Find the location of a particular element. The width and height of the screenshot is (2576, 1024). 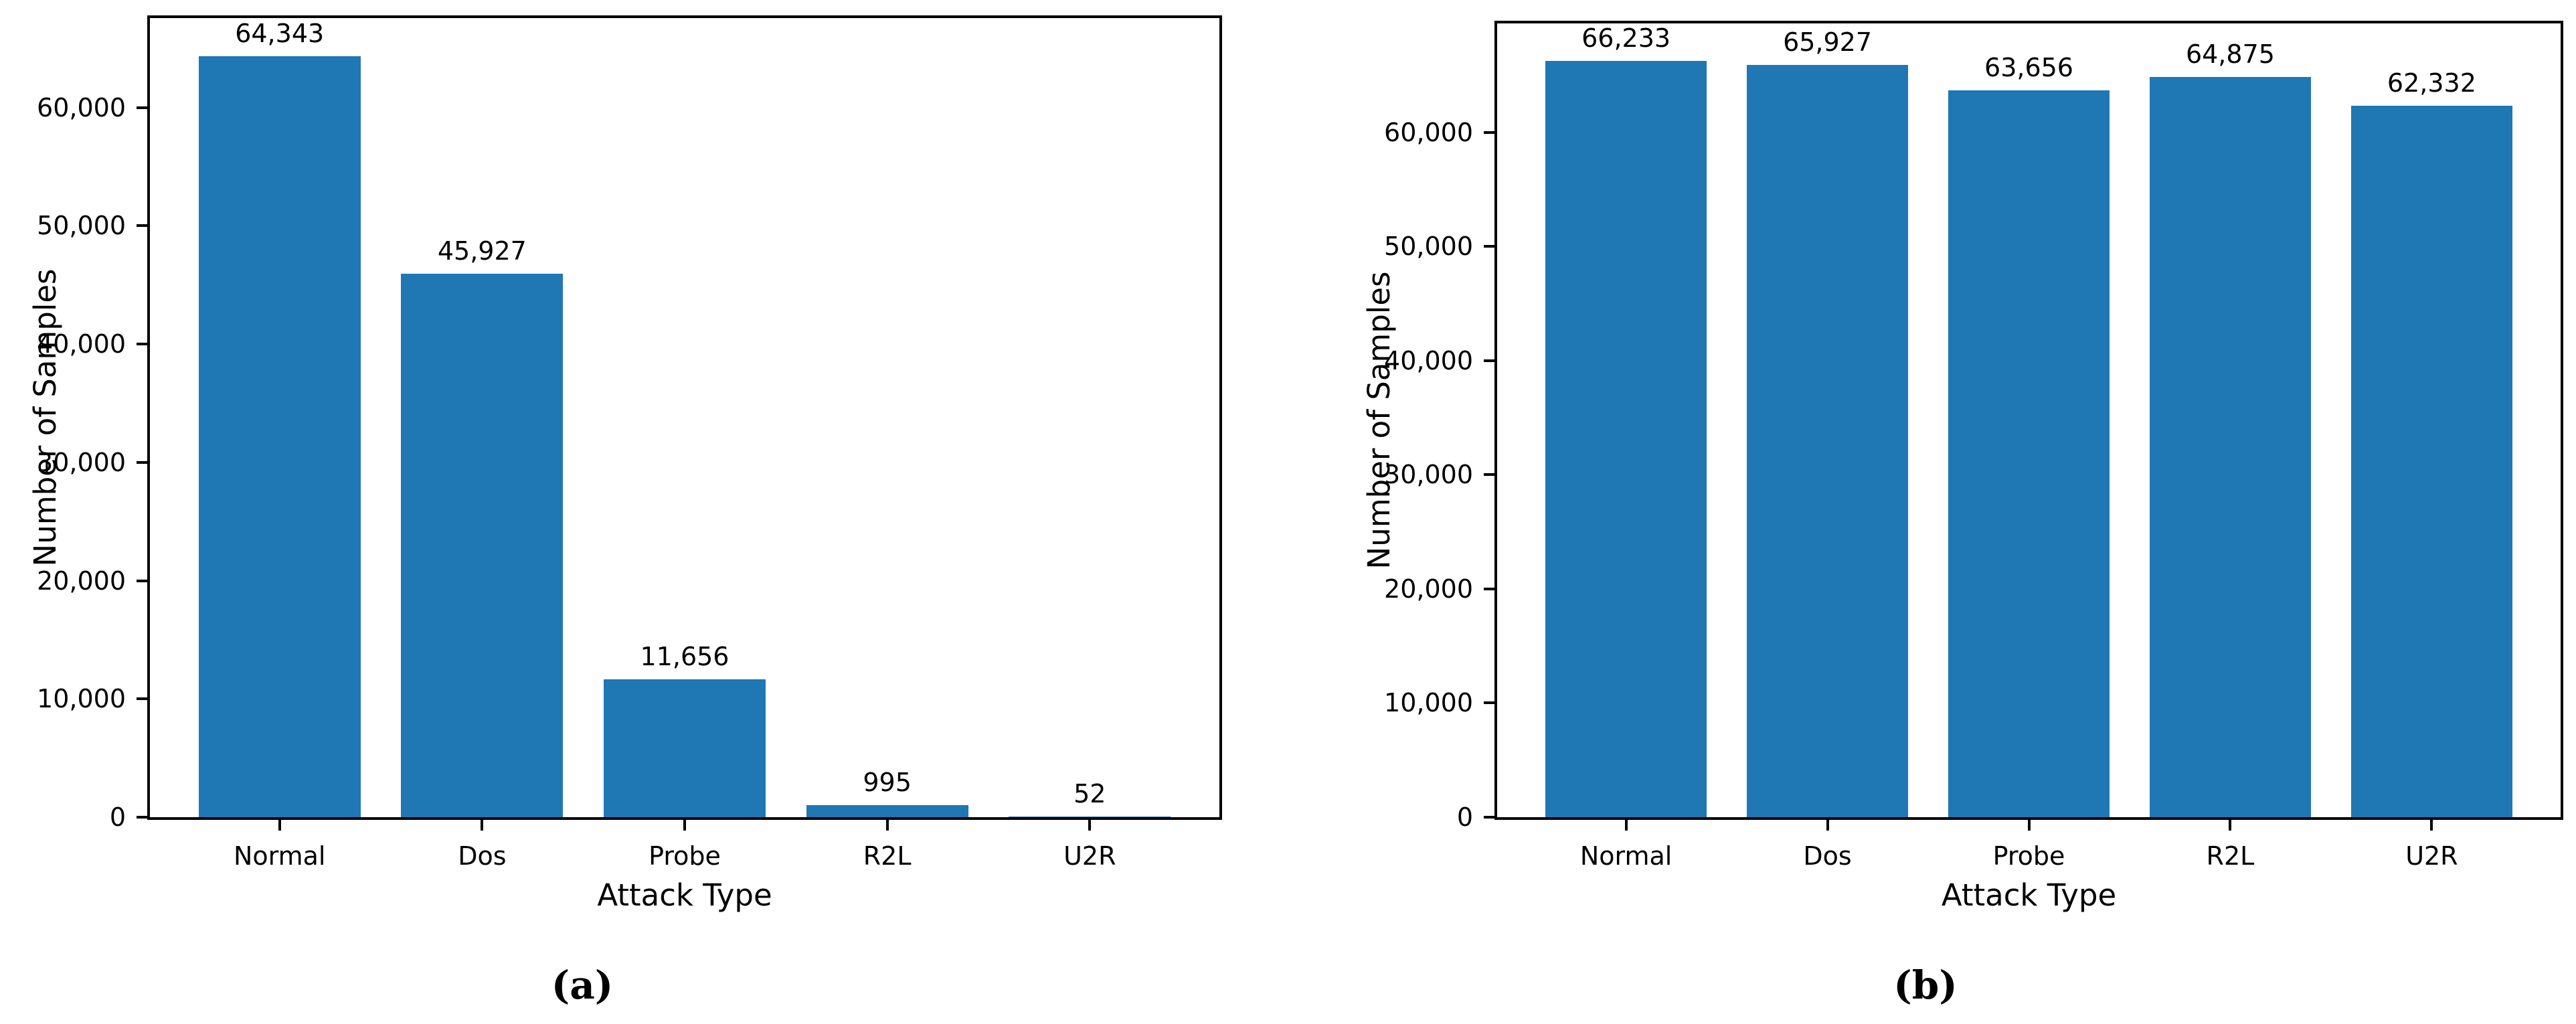

bar-value-label: 45,927 is located at coordinates (482, 251).